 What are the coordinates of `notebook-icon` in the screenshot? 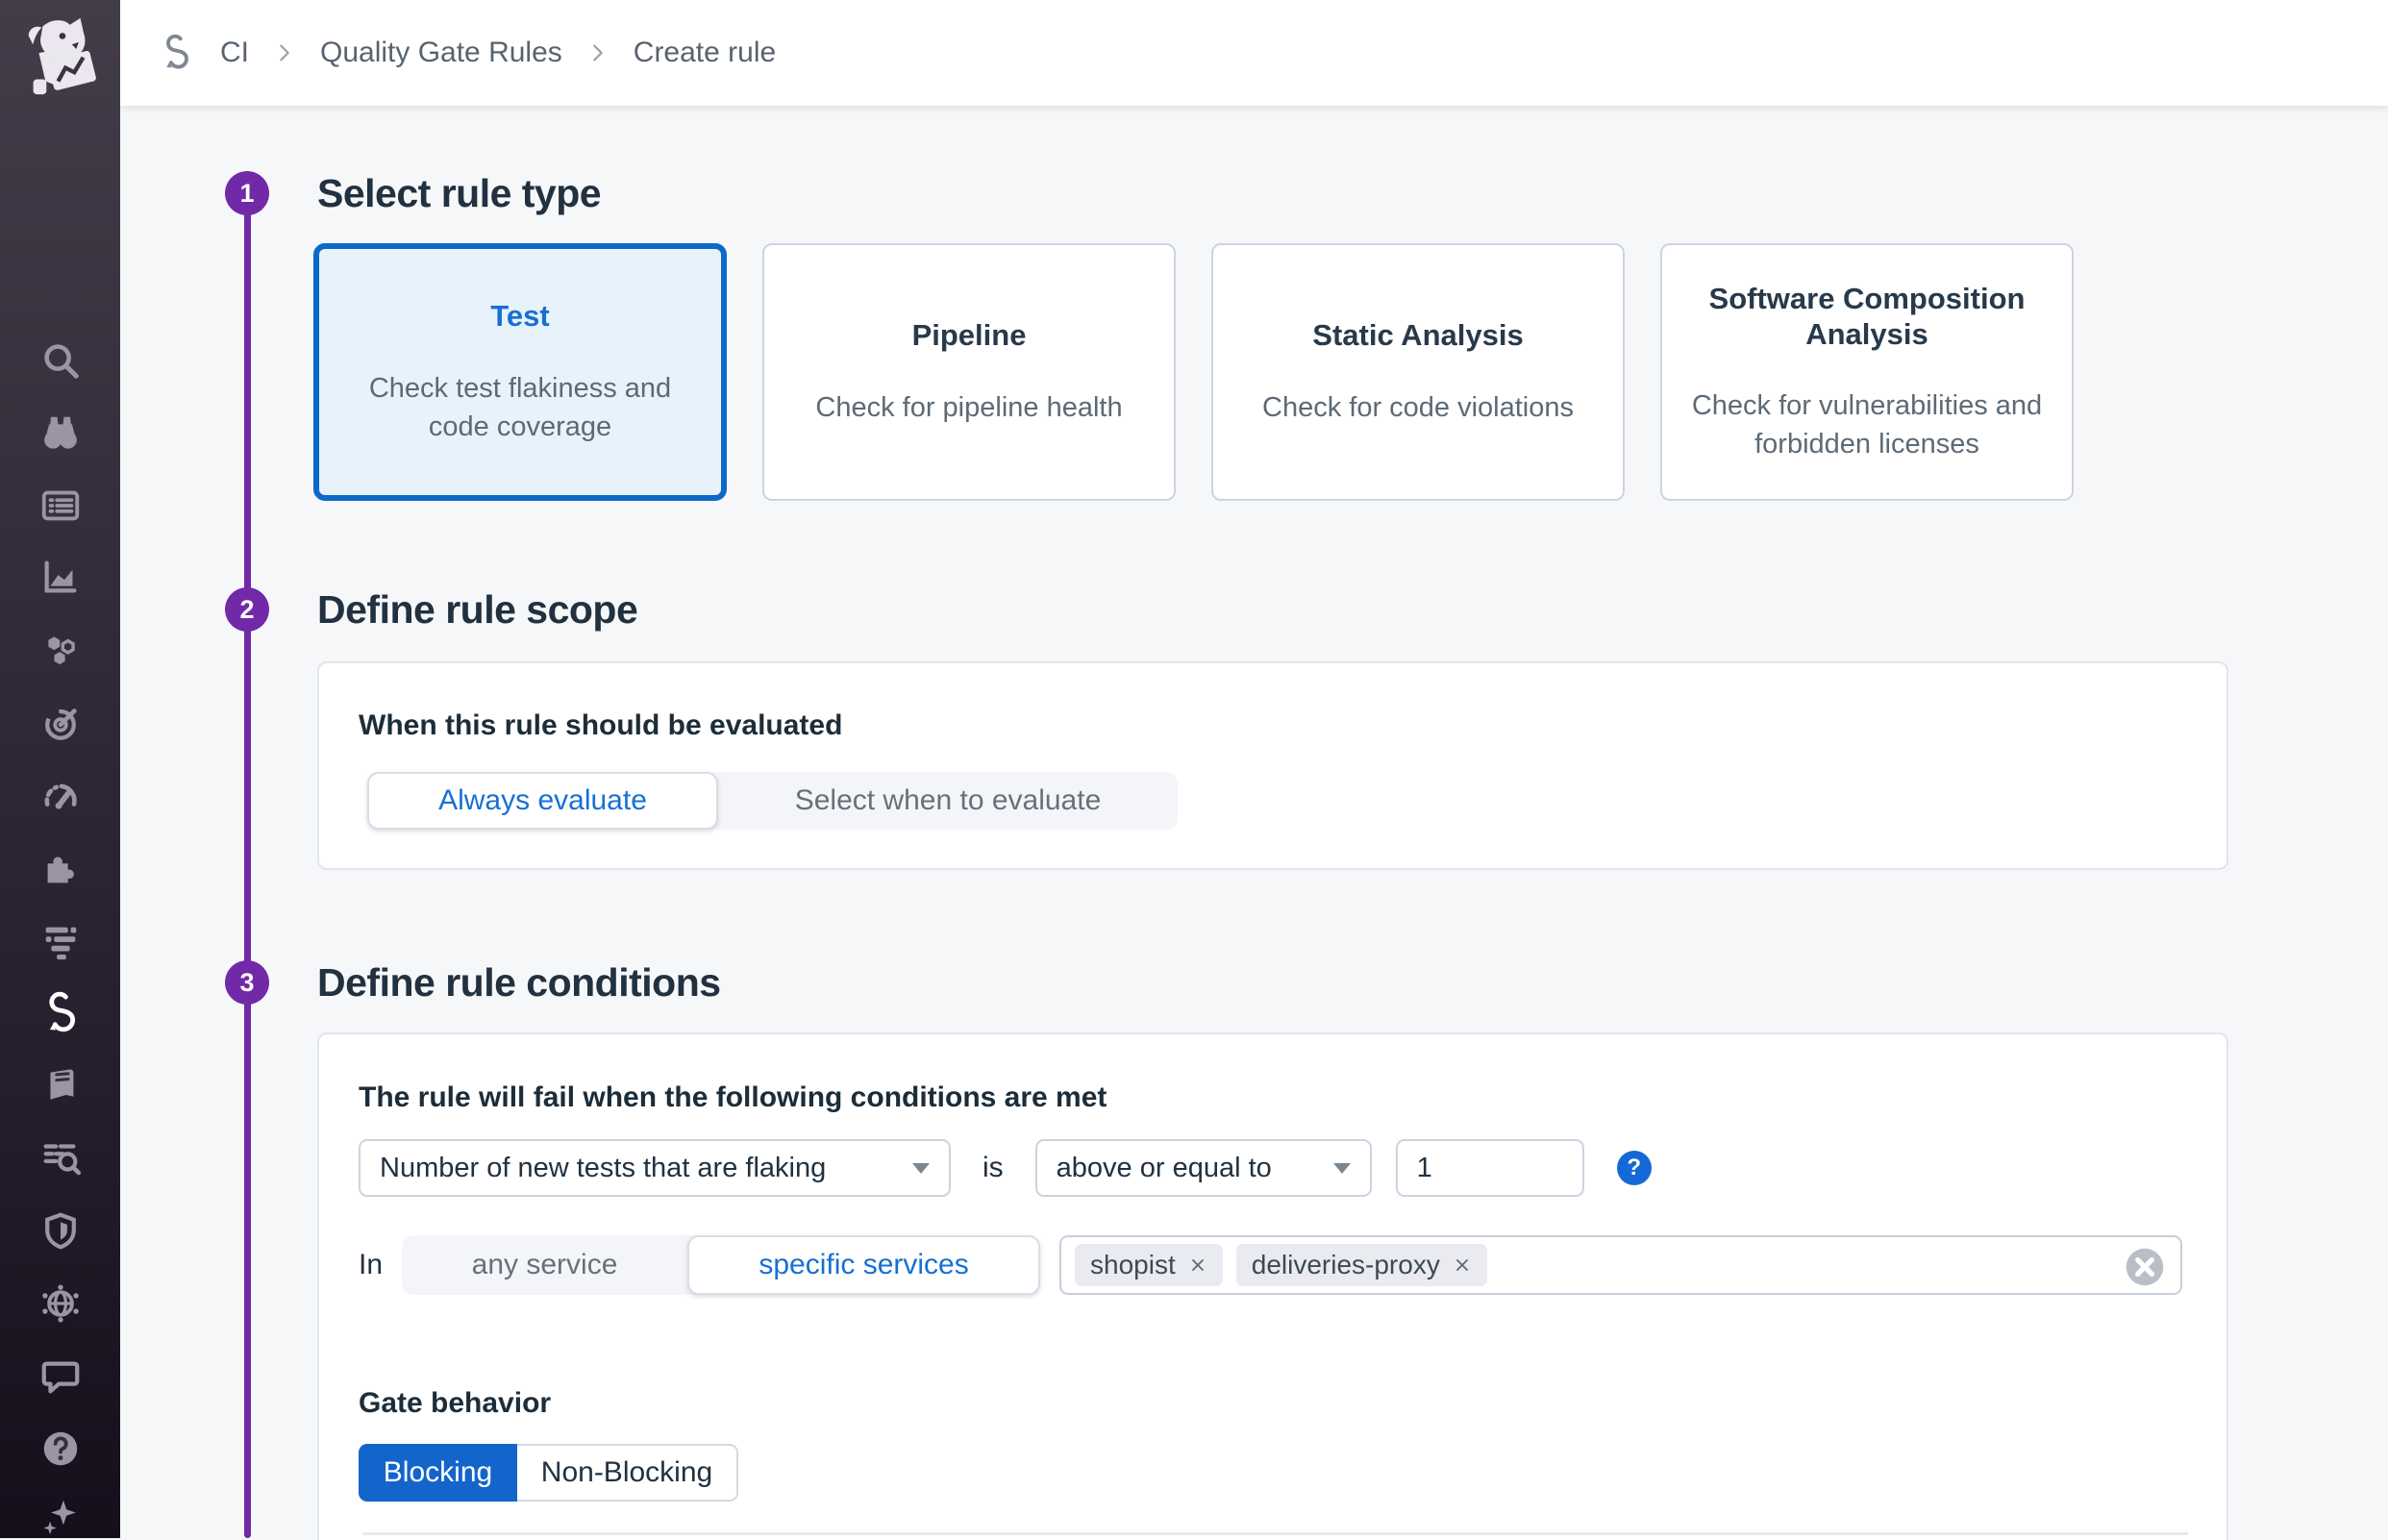 It's located at (61, 1084).